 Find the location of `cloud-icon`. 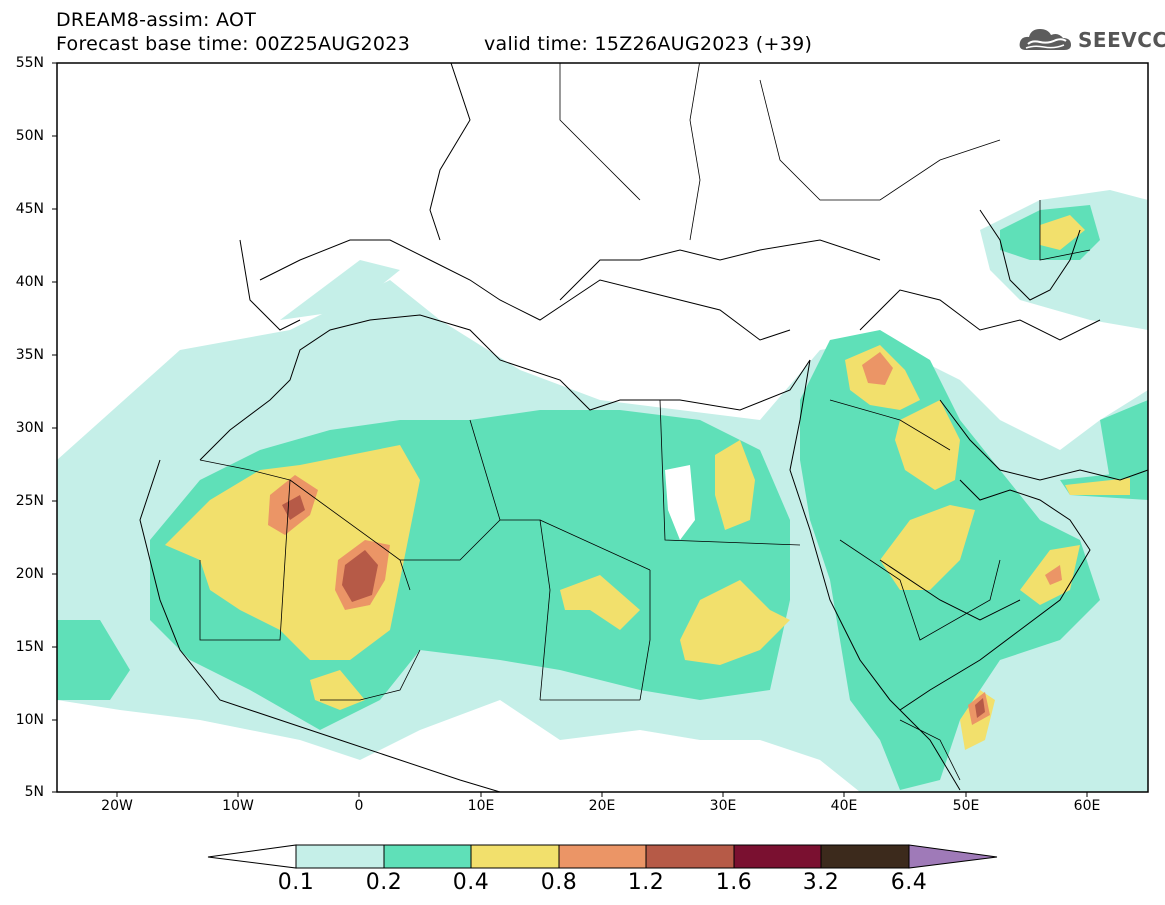

cloud-icon is located at coordinates (1045, 39).